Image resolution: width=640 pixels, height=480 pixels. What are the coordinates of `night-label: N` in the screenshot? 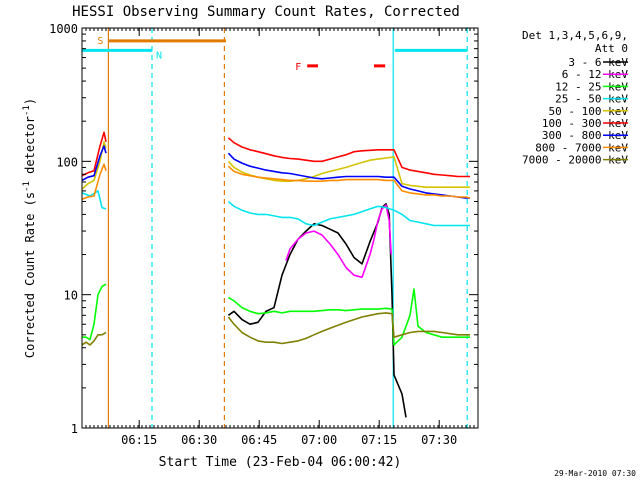 It's located at (159, 55).